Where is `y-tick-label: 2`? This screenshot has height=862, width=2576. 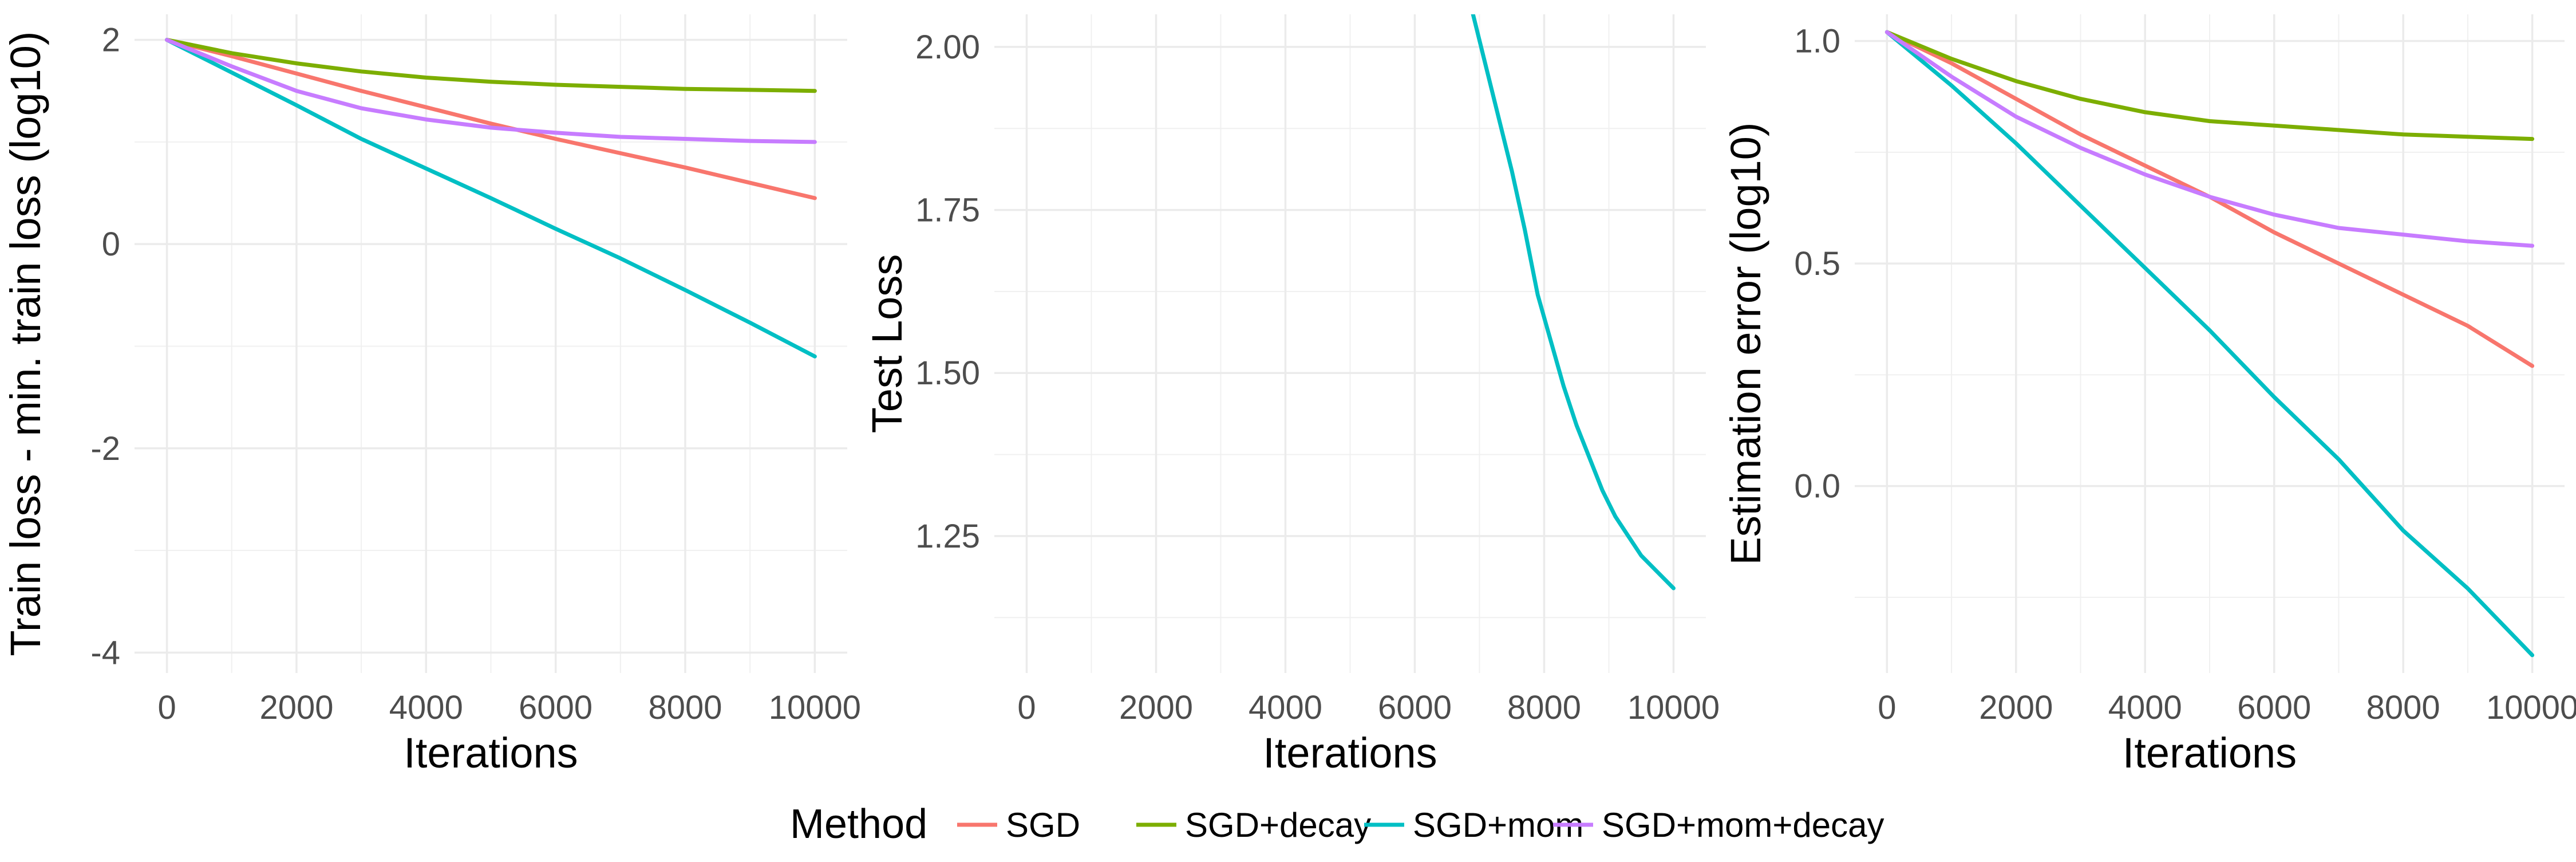
y-tick-label: 2 is located at coordinates (111, 41).